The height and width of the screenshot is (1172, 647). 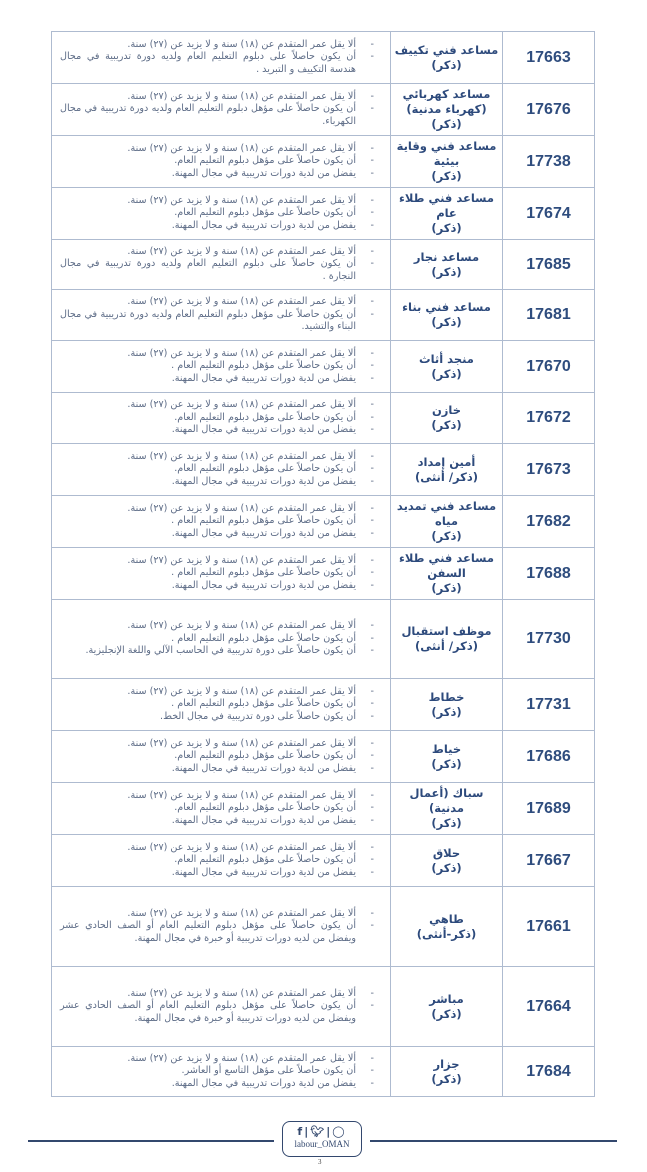 I want to click on job-gender: (ذكر/ أنثى), so click(x=446, y=646).